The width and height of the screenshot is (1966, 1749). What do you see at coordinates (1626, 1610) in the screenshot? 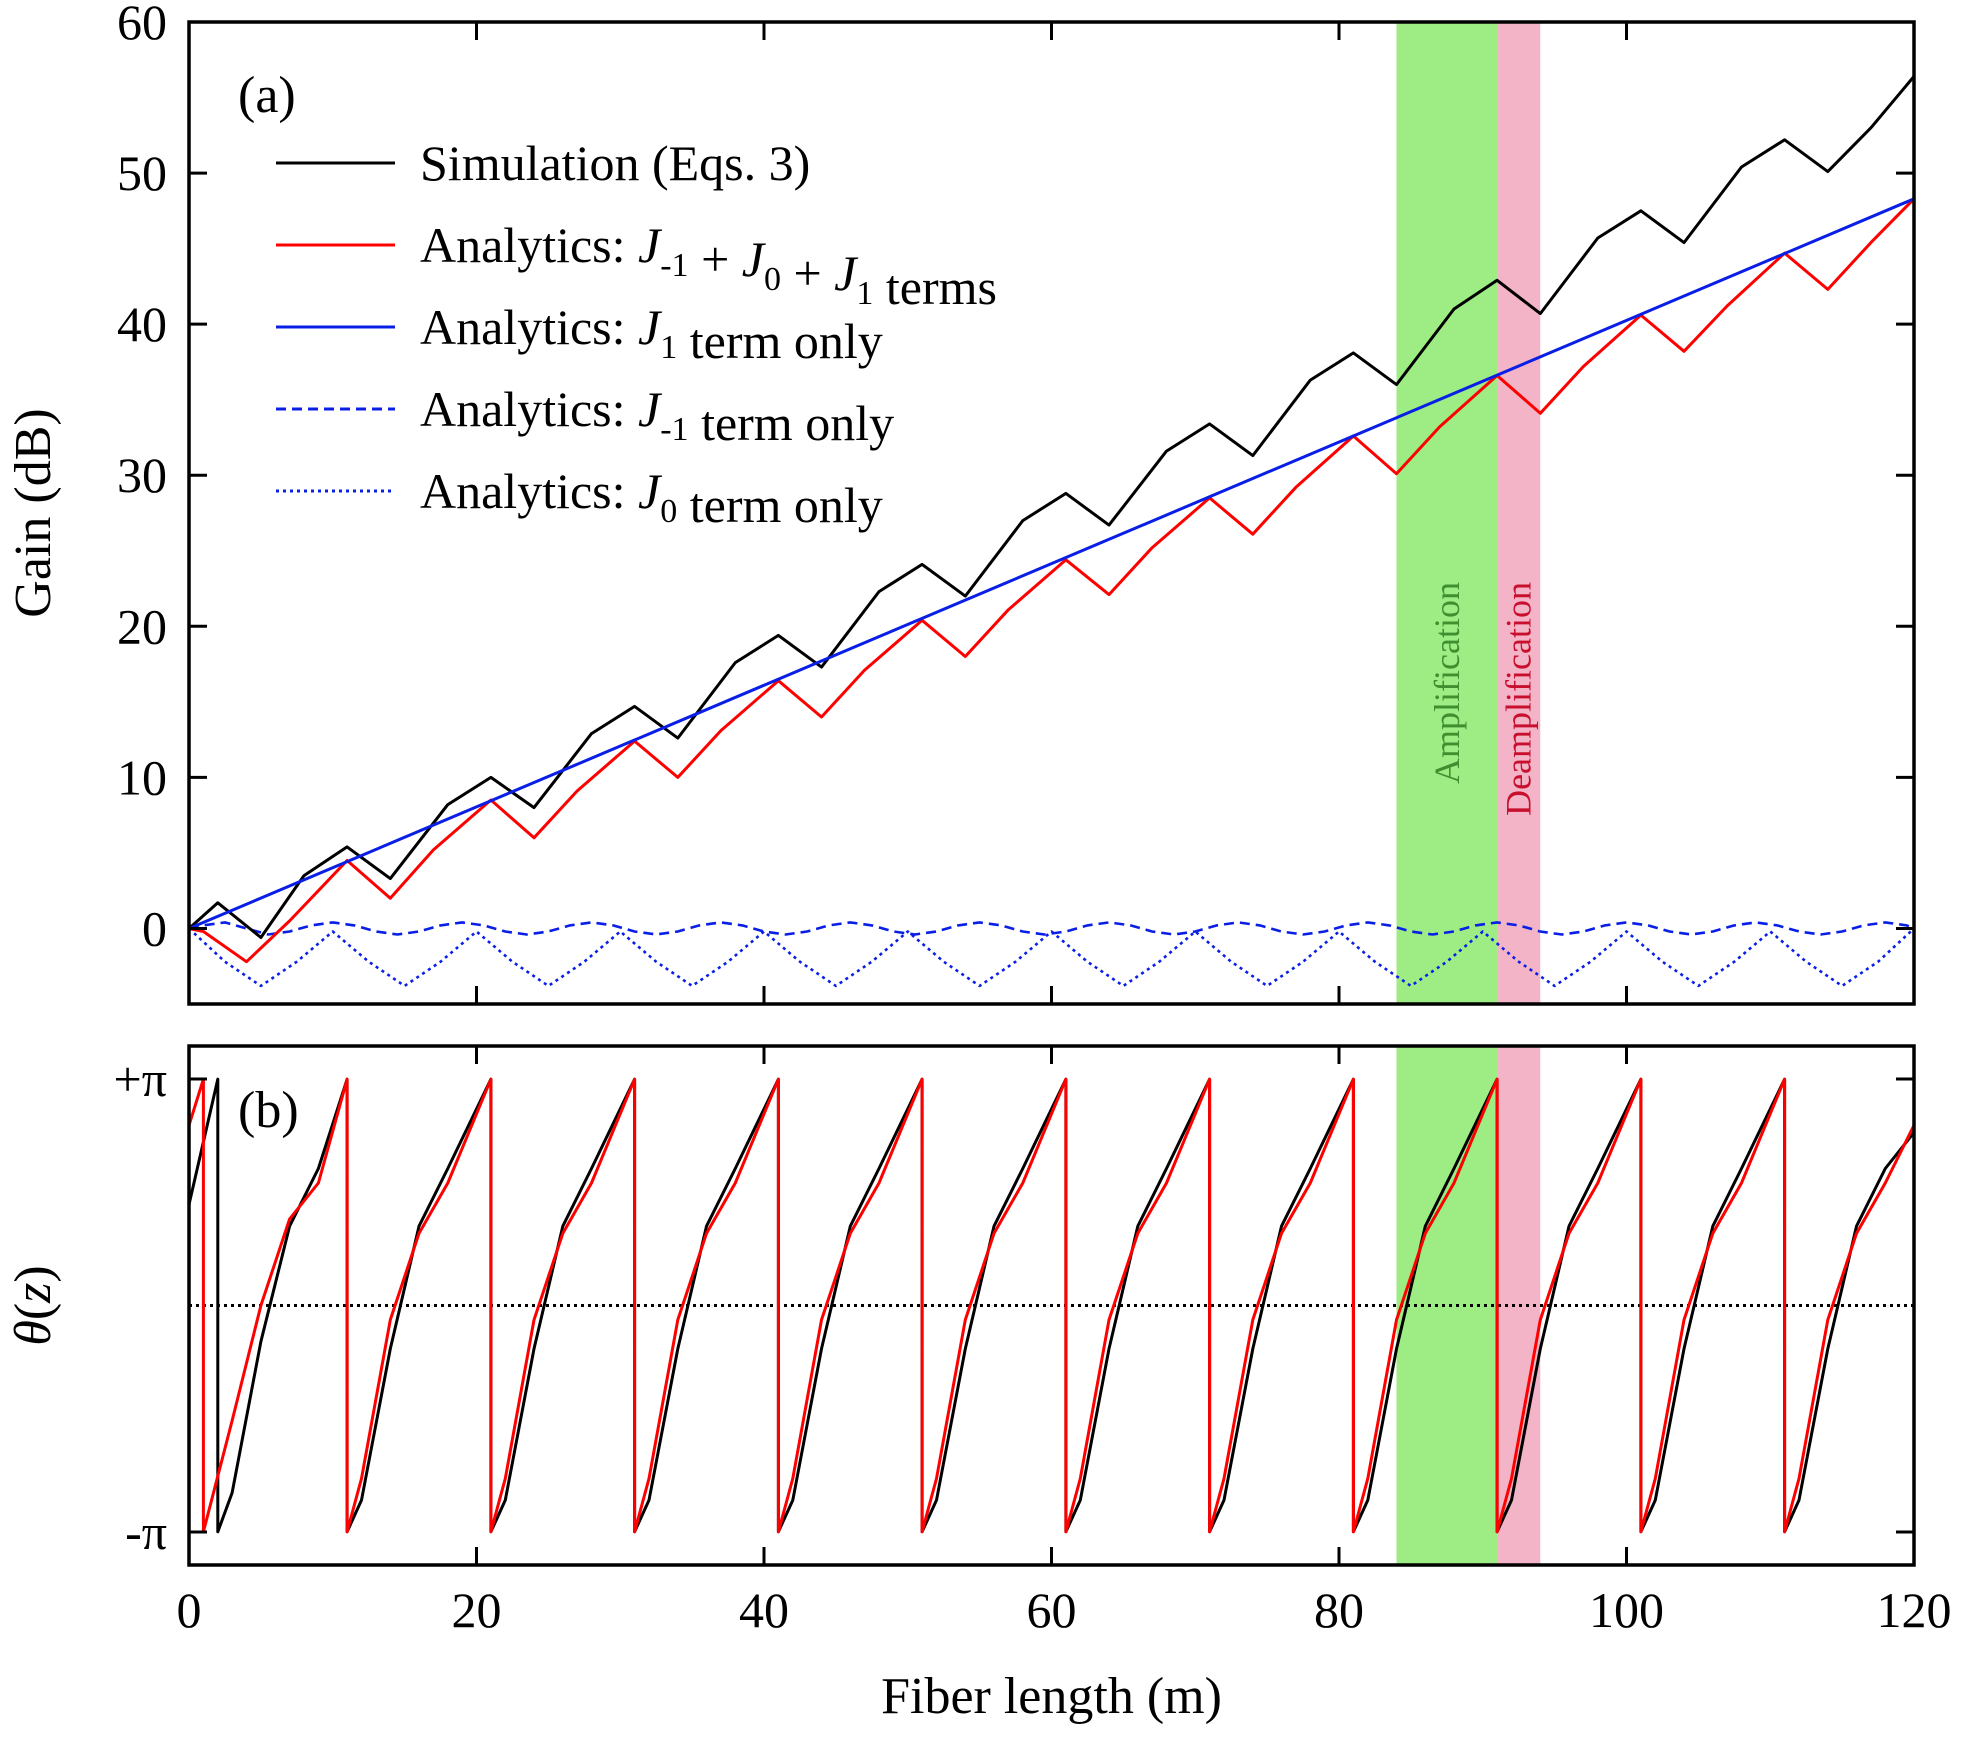
I see `x-tick-label: 100` at bounding box center [1626, 1610].